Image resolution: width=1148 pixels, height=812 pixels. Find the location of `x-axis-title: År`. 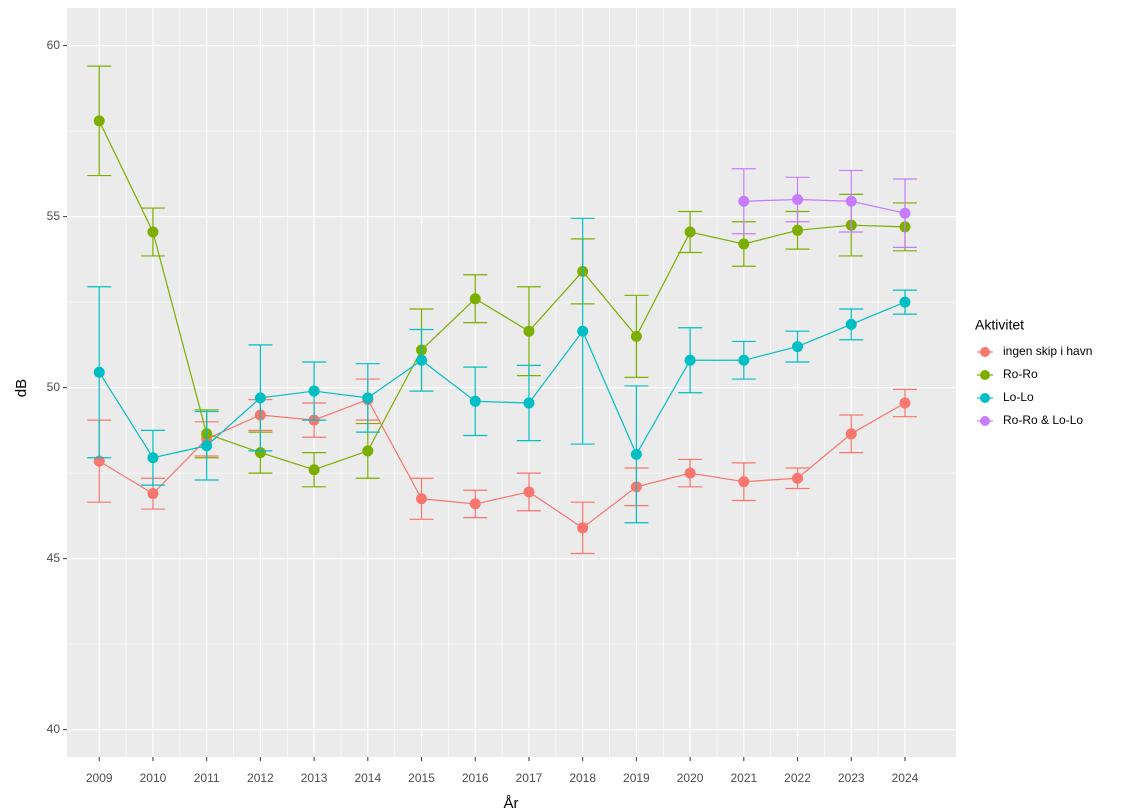

x-axis-title: År is located at coordinates (511, 803).